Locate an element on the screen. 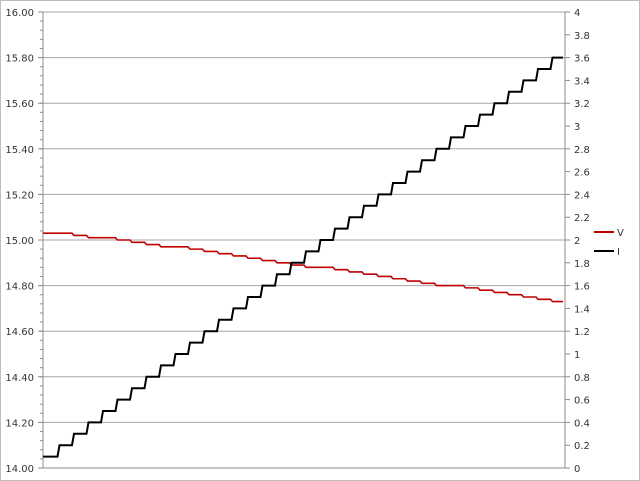 The width and height of the screenshot is (640, 481). right-tick-label: 3.4 is located at coordinates (582, 81).